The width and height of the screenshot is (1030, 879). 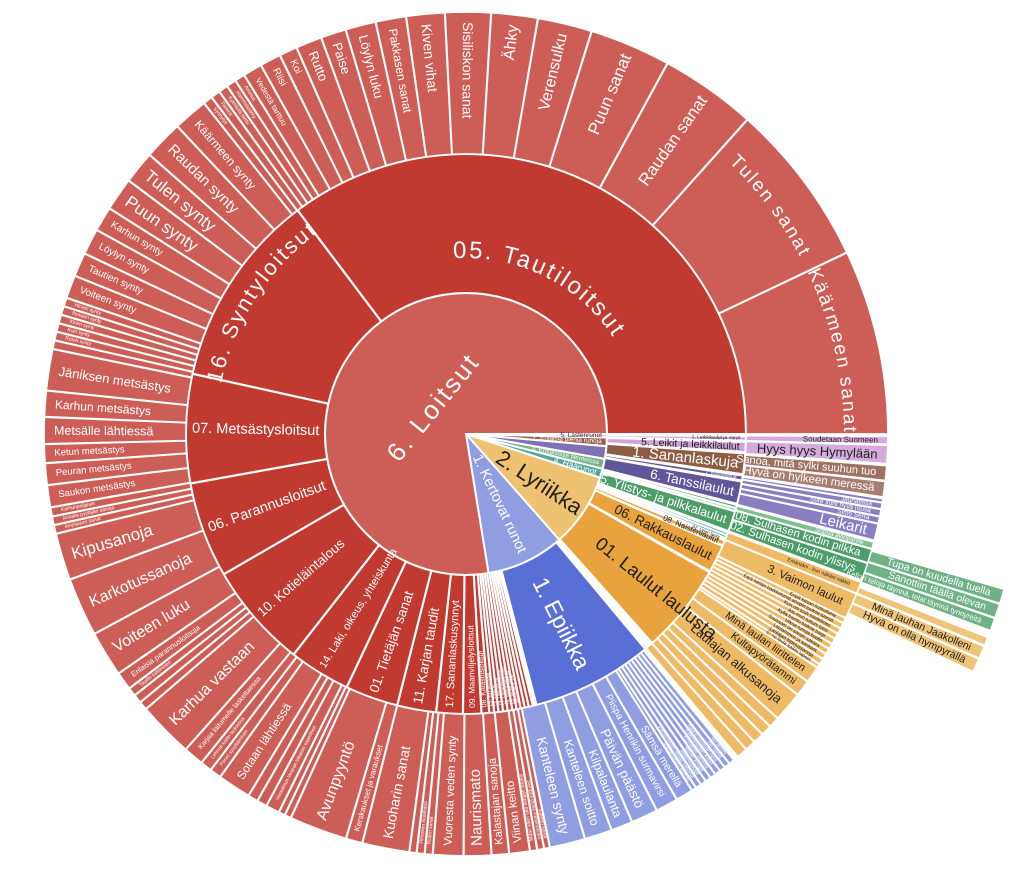 I want to click on svg-text: Hevosen niulahdus, so click(x=424, y=822).